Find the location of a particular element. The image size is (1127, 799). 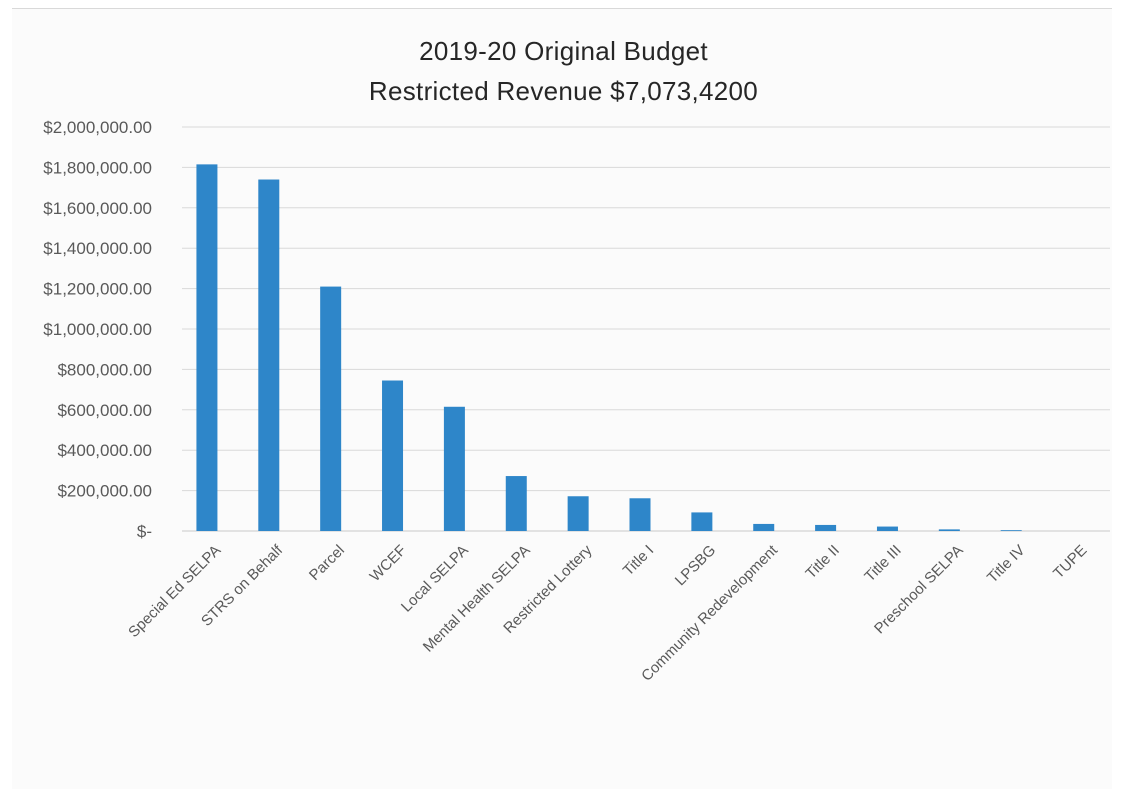

y-tick-label: $200,000.00 is located at coordinates (104, 491).